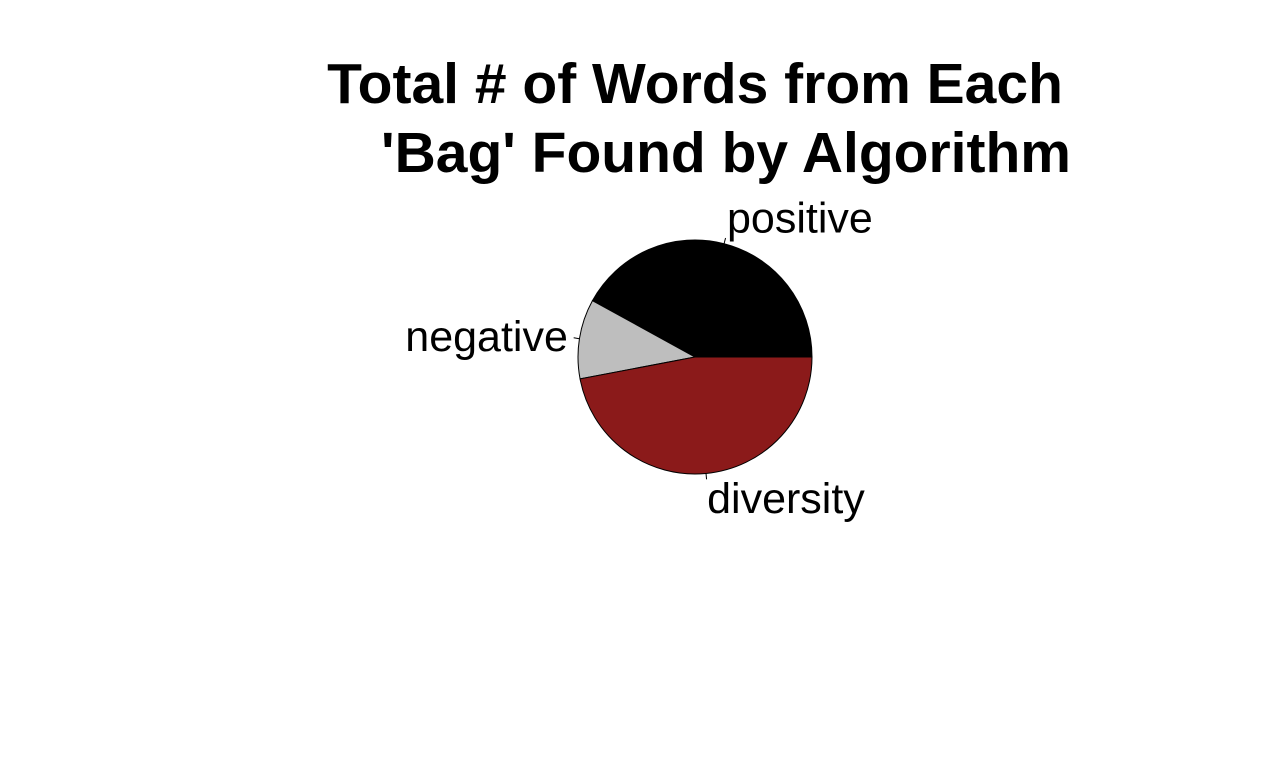 The image size is (1277, 773). I want to click on pie-slice-diversity, so click(696, 415).